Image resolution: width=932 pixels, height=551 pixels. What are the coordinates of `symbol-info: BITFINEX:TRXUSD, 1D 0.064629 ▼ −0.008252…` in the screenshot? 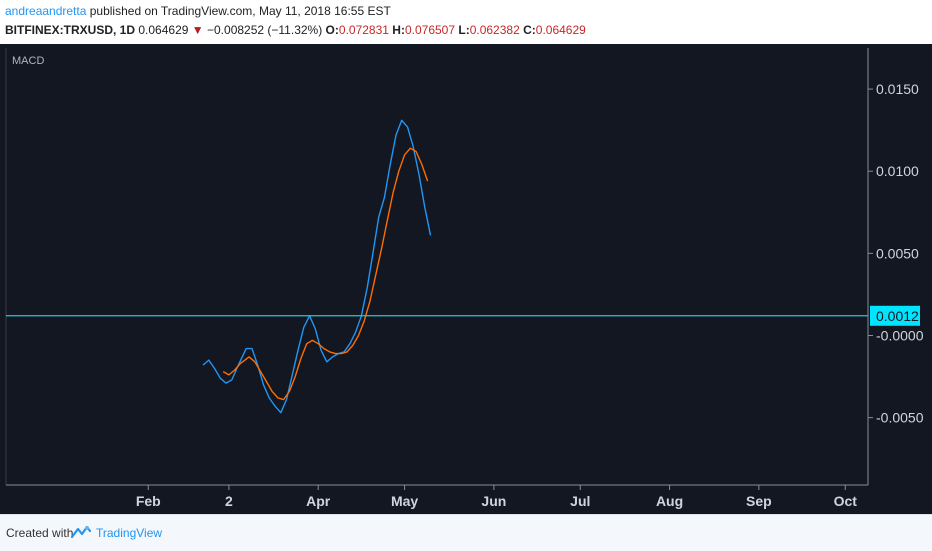 It's located at (295, 30).